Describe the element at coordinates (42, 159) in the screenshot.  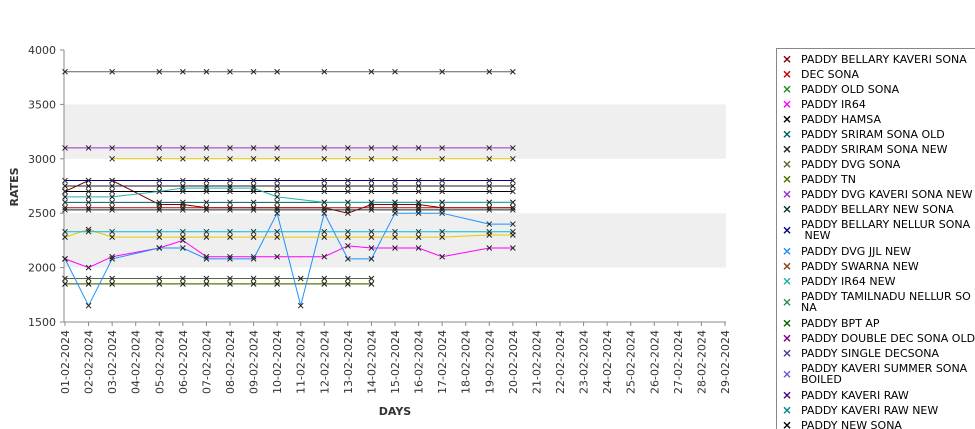
I see `y-tick-label: 3000` at that location.